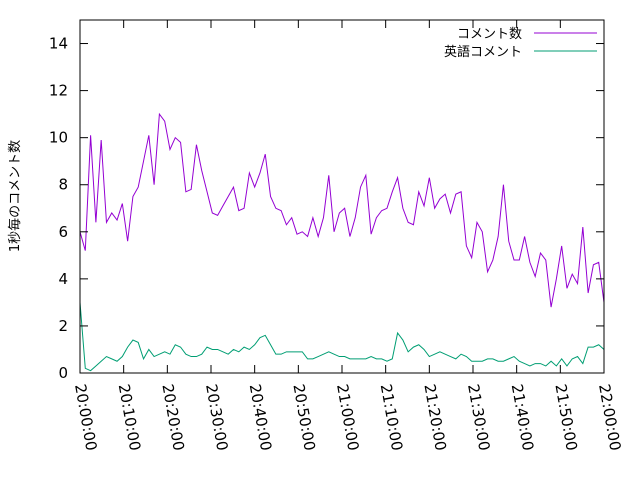 The height and width of the screenshot is (480, 640). What do you see at coordinates (483, 52) in the screenshot?
I see `legend-label-2: 英語コメント` at bounding box center [483, 52].